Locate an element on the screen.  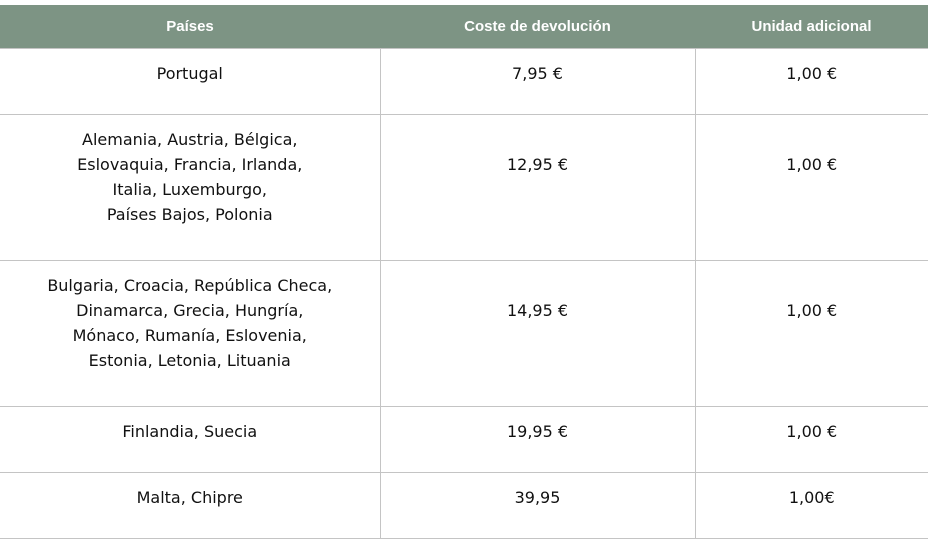
header-cell: Países is located at coordinates (190, 27).